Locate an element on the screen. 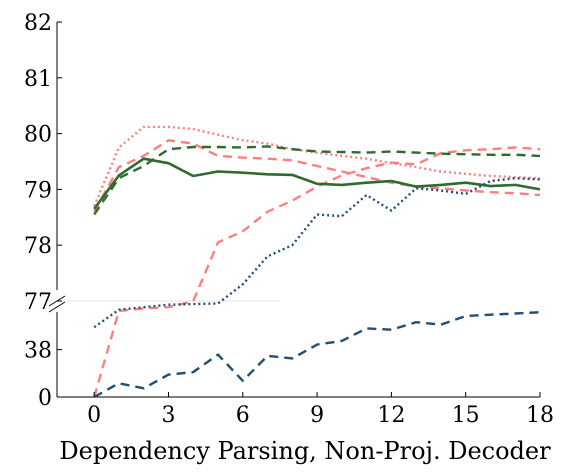 The height and width of the screenshot is (472, 565). y-tick-label: 81 is located at coordinates (38, 79).